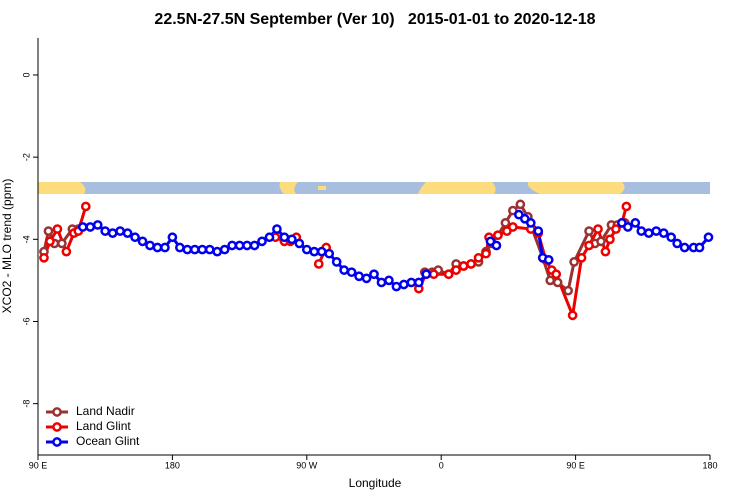 This screenshot has width=750, height=500. I want to click on y-axis-label: XCO2 - MLO trend (ppm), so click(7, 246).